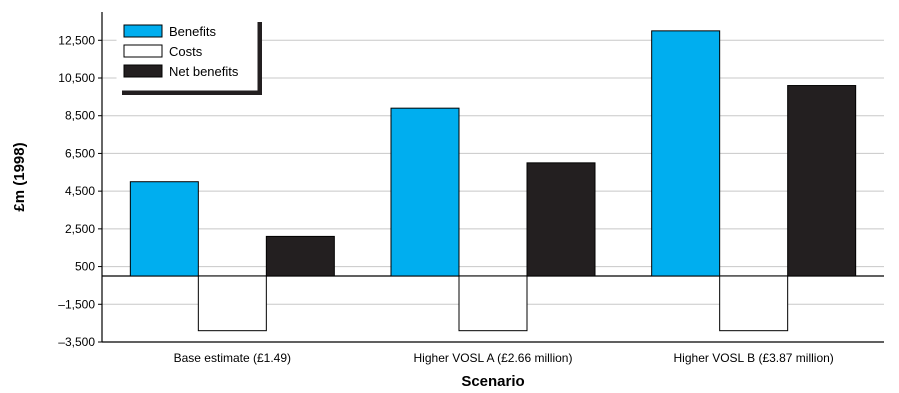 The image size is (899, 393). I want to click on legend-label: Net benefits, so click(204, 71).